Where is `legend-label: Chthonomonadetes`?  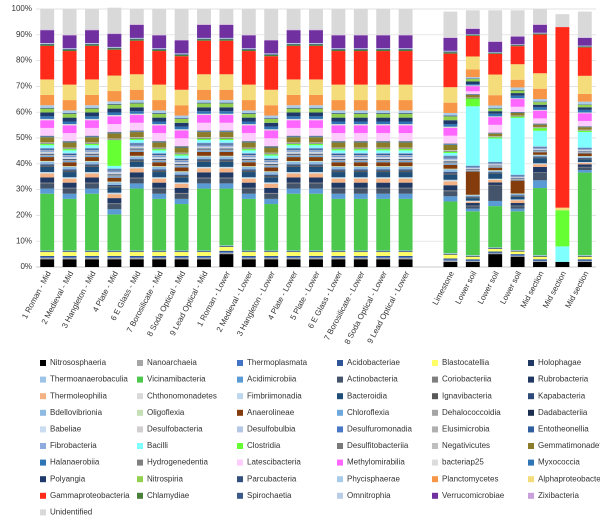 legend-label: Chthonomonadetes is located at coordinates (182, 395).